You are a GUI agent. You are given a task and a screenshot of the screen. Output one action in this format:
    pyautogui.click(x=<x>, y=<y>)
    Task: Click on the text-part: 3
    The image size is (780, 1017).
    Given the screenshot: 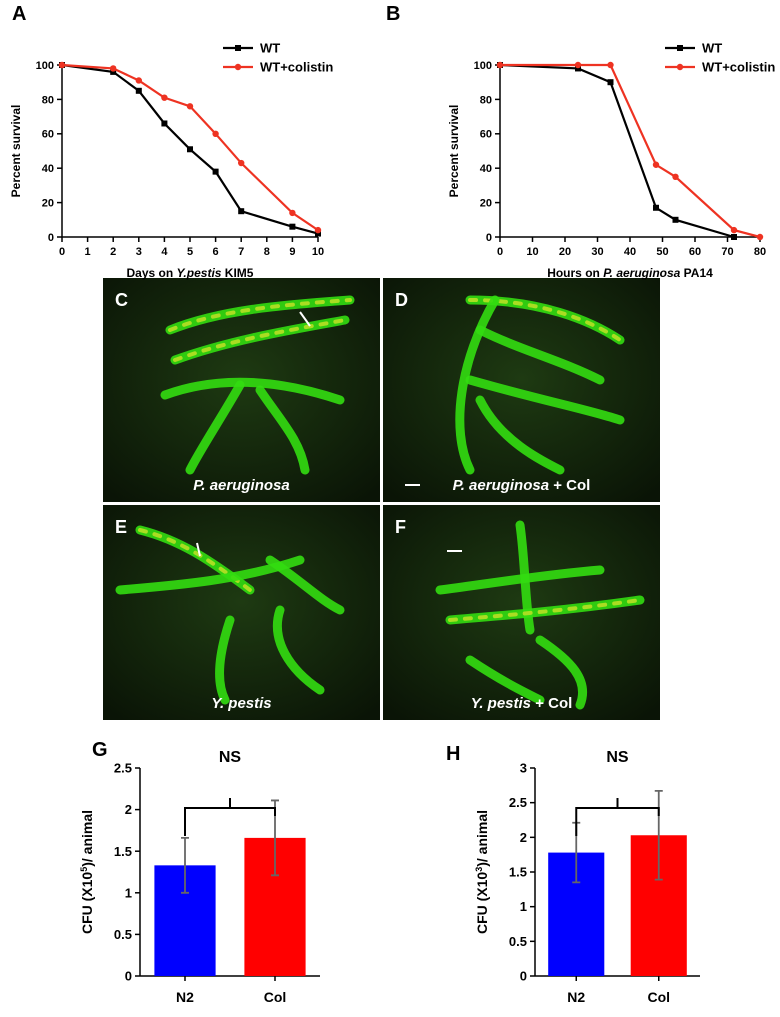 What is the action you would take?
    pyautogui.click(x=479, y=869)
    